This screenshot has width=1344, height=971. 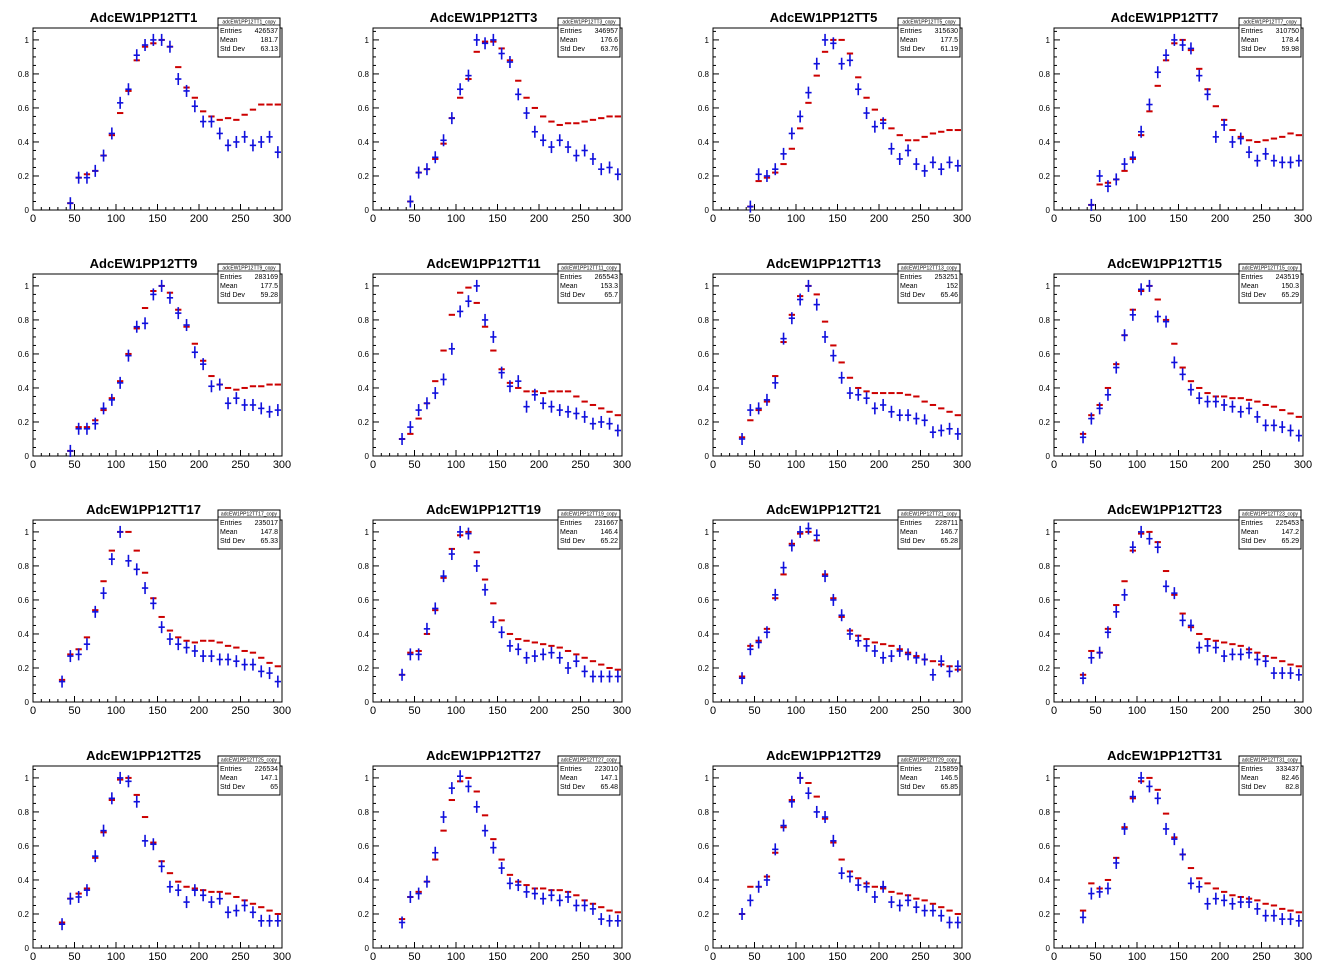 I want to click on stat-value: 265543, so click(x=606, y=277).